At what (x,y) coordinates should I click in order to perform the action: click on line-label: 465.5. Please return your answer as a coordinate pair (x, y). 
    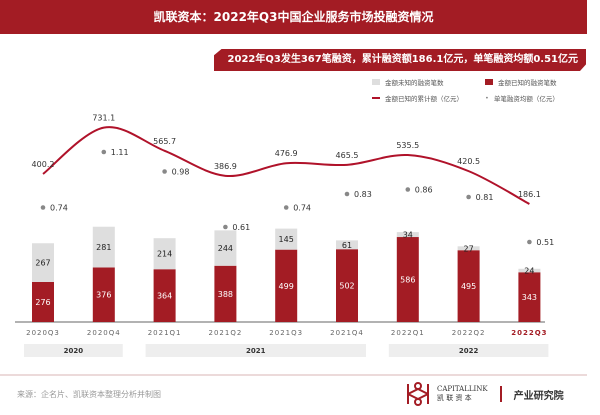
    Looking at the image, I should click on (347, 155).